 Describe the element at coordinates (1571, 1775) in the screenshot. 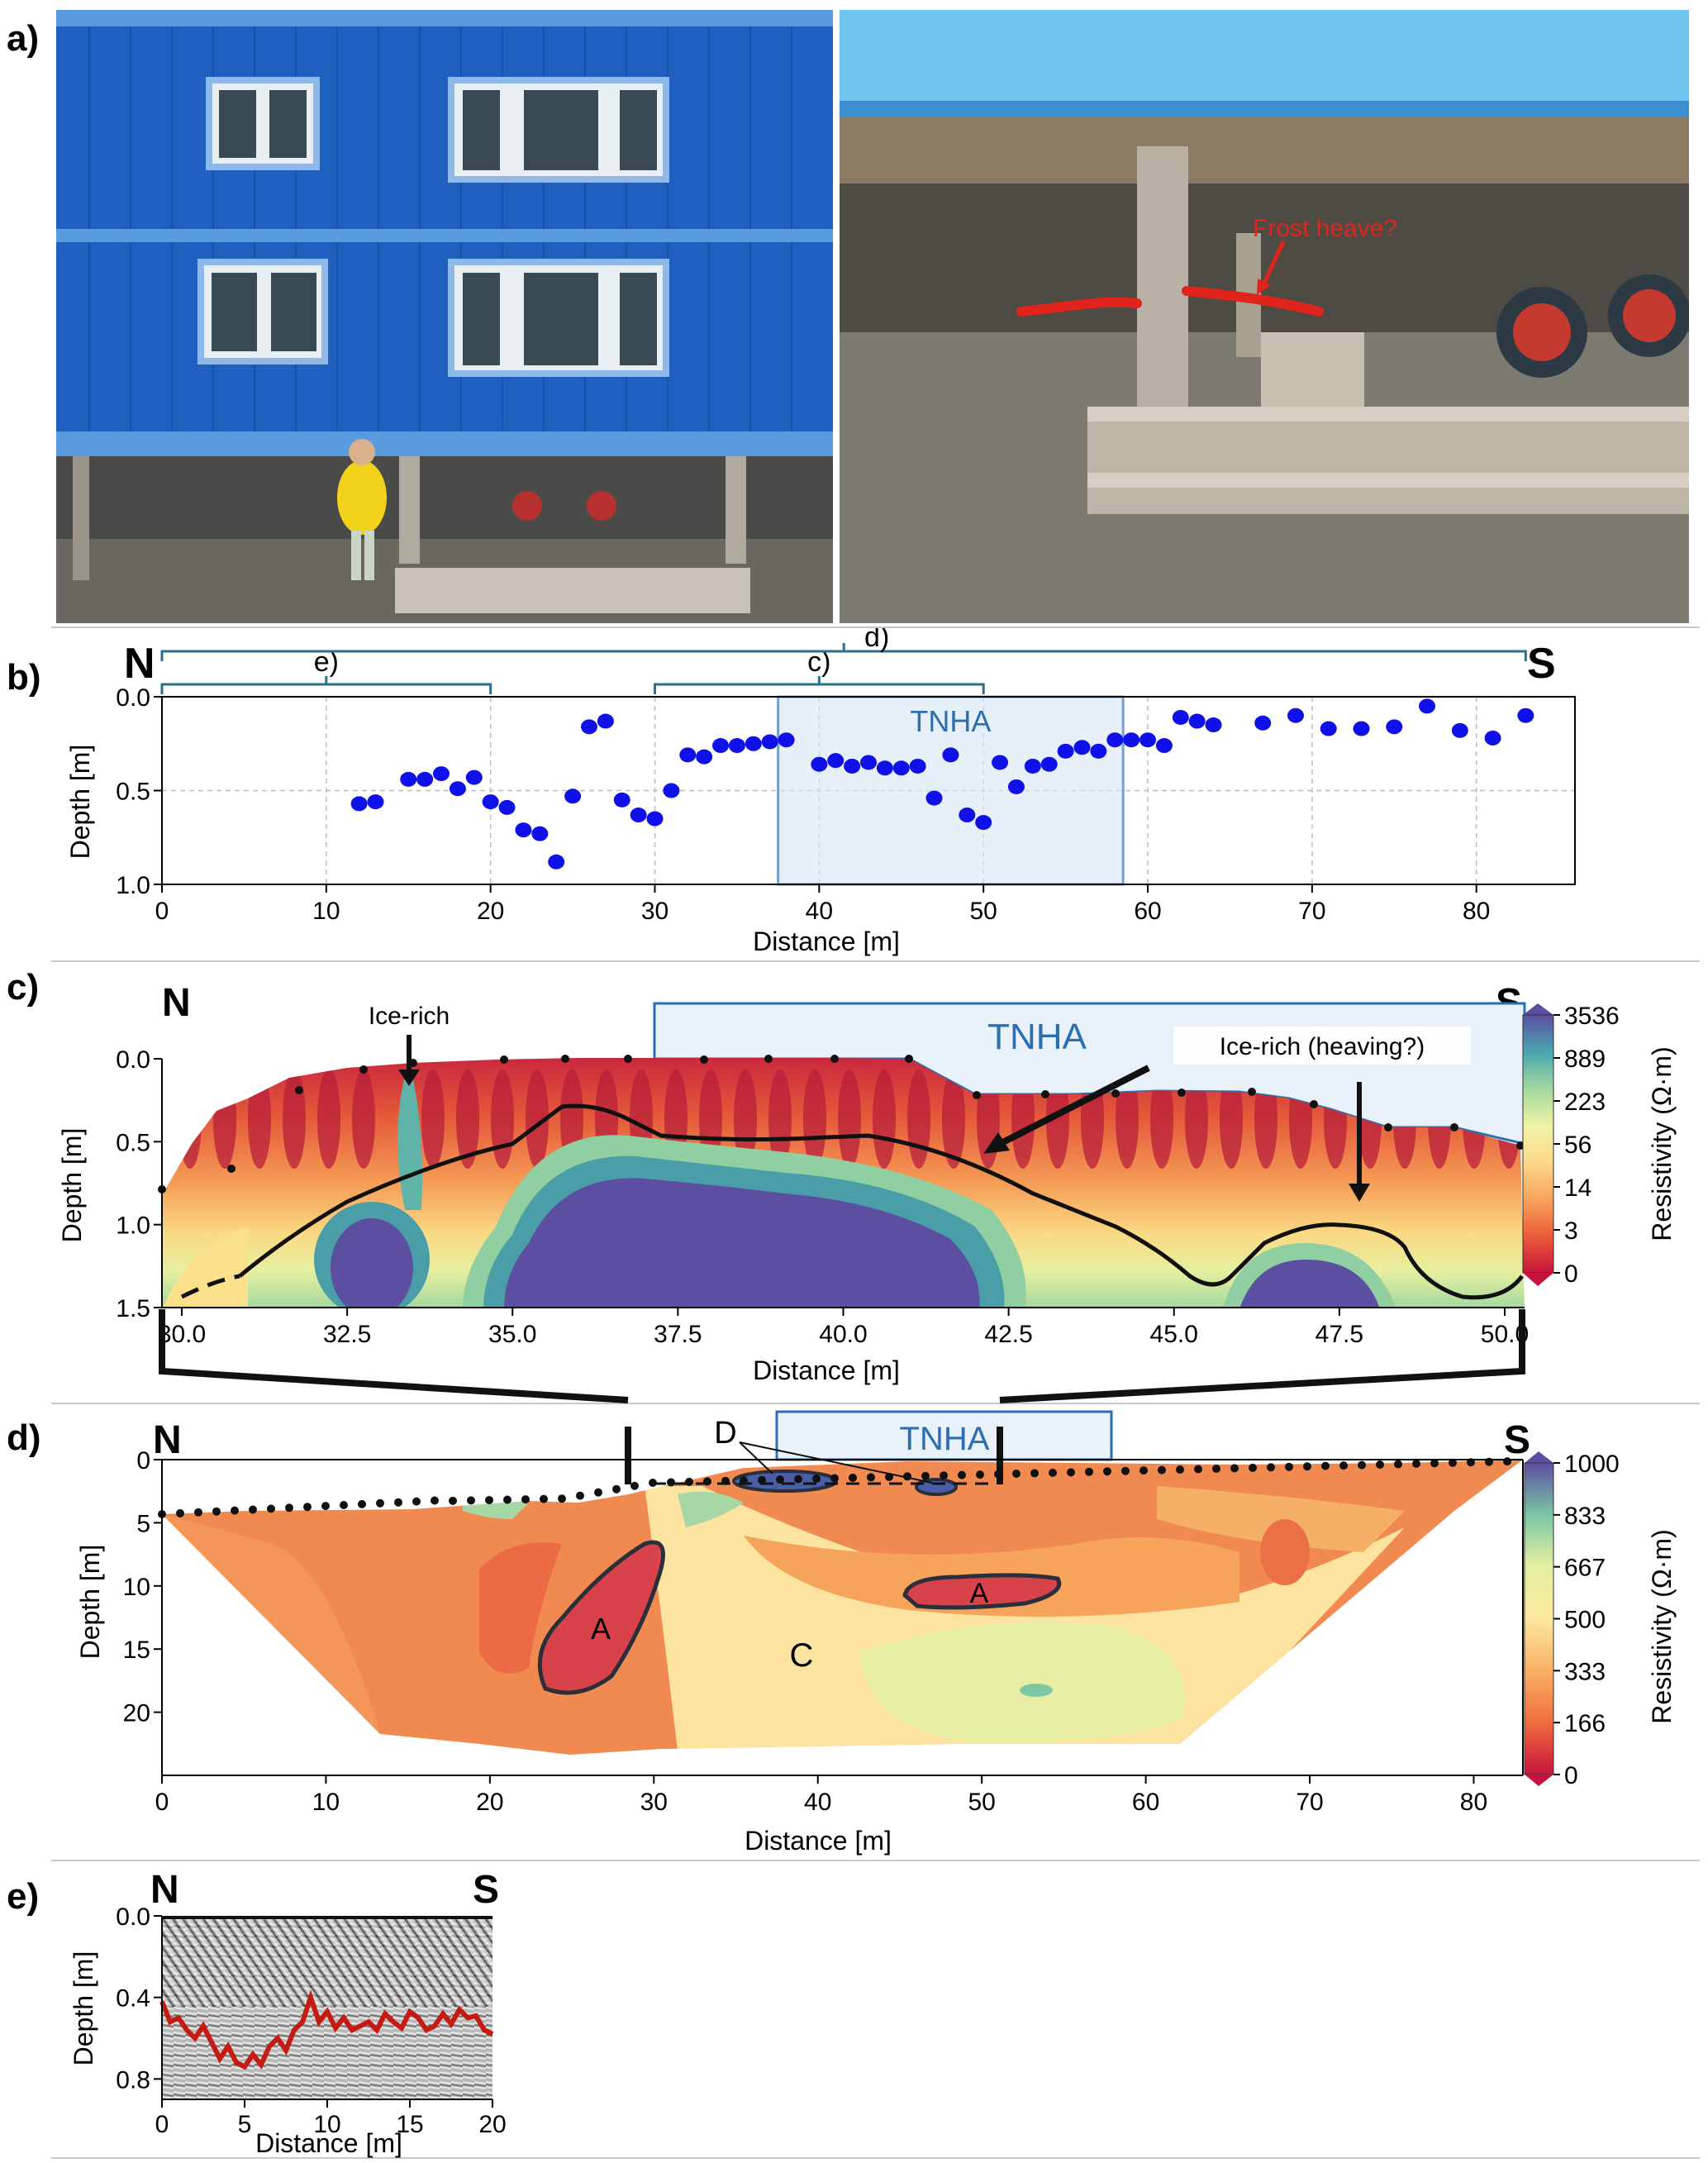

I see `colorbar-tick-label: 0` at that location.